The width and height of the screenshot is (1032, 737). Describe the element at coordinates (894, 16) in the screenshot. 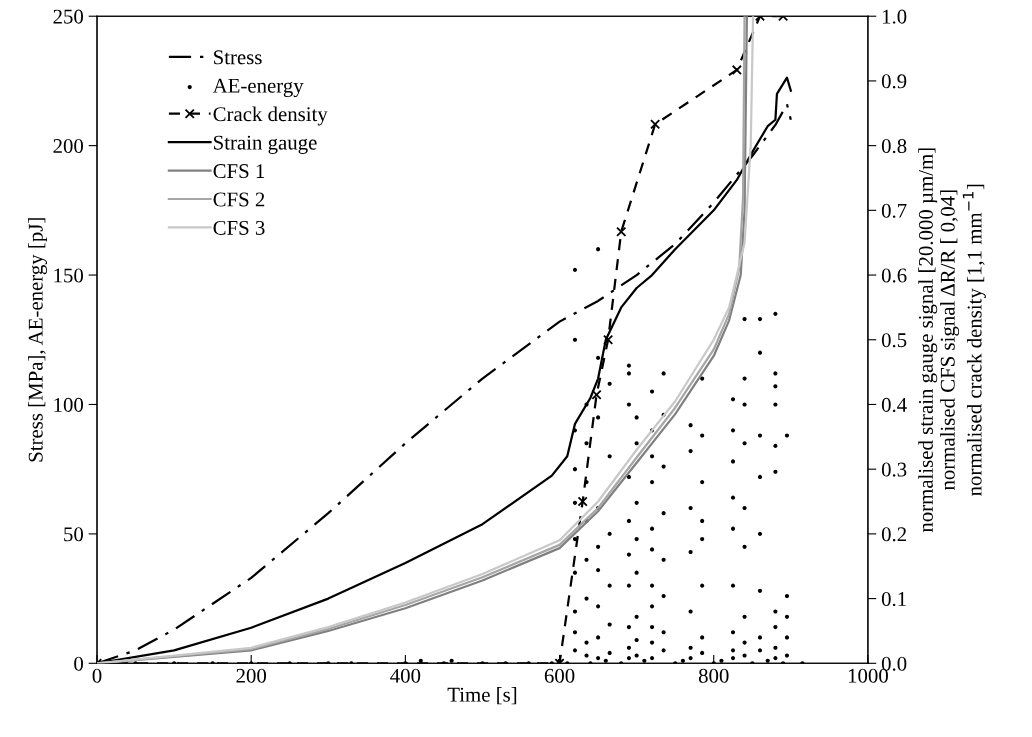

I see `y2-tick-label: 1.0` at that location.